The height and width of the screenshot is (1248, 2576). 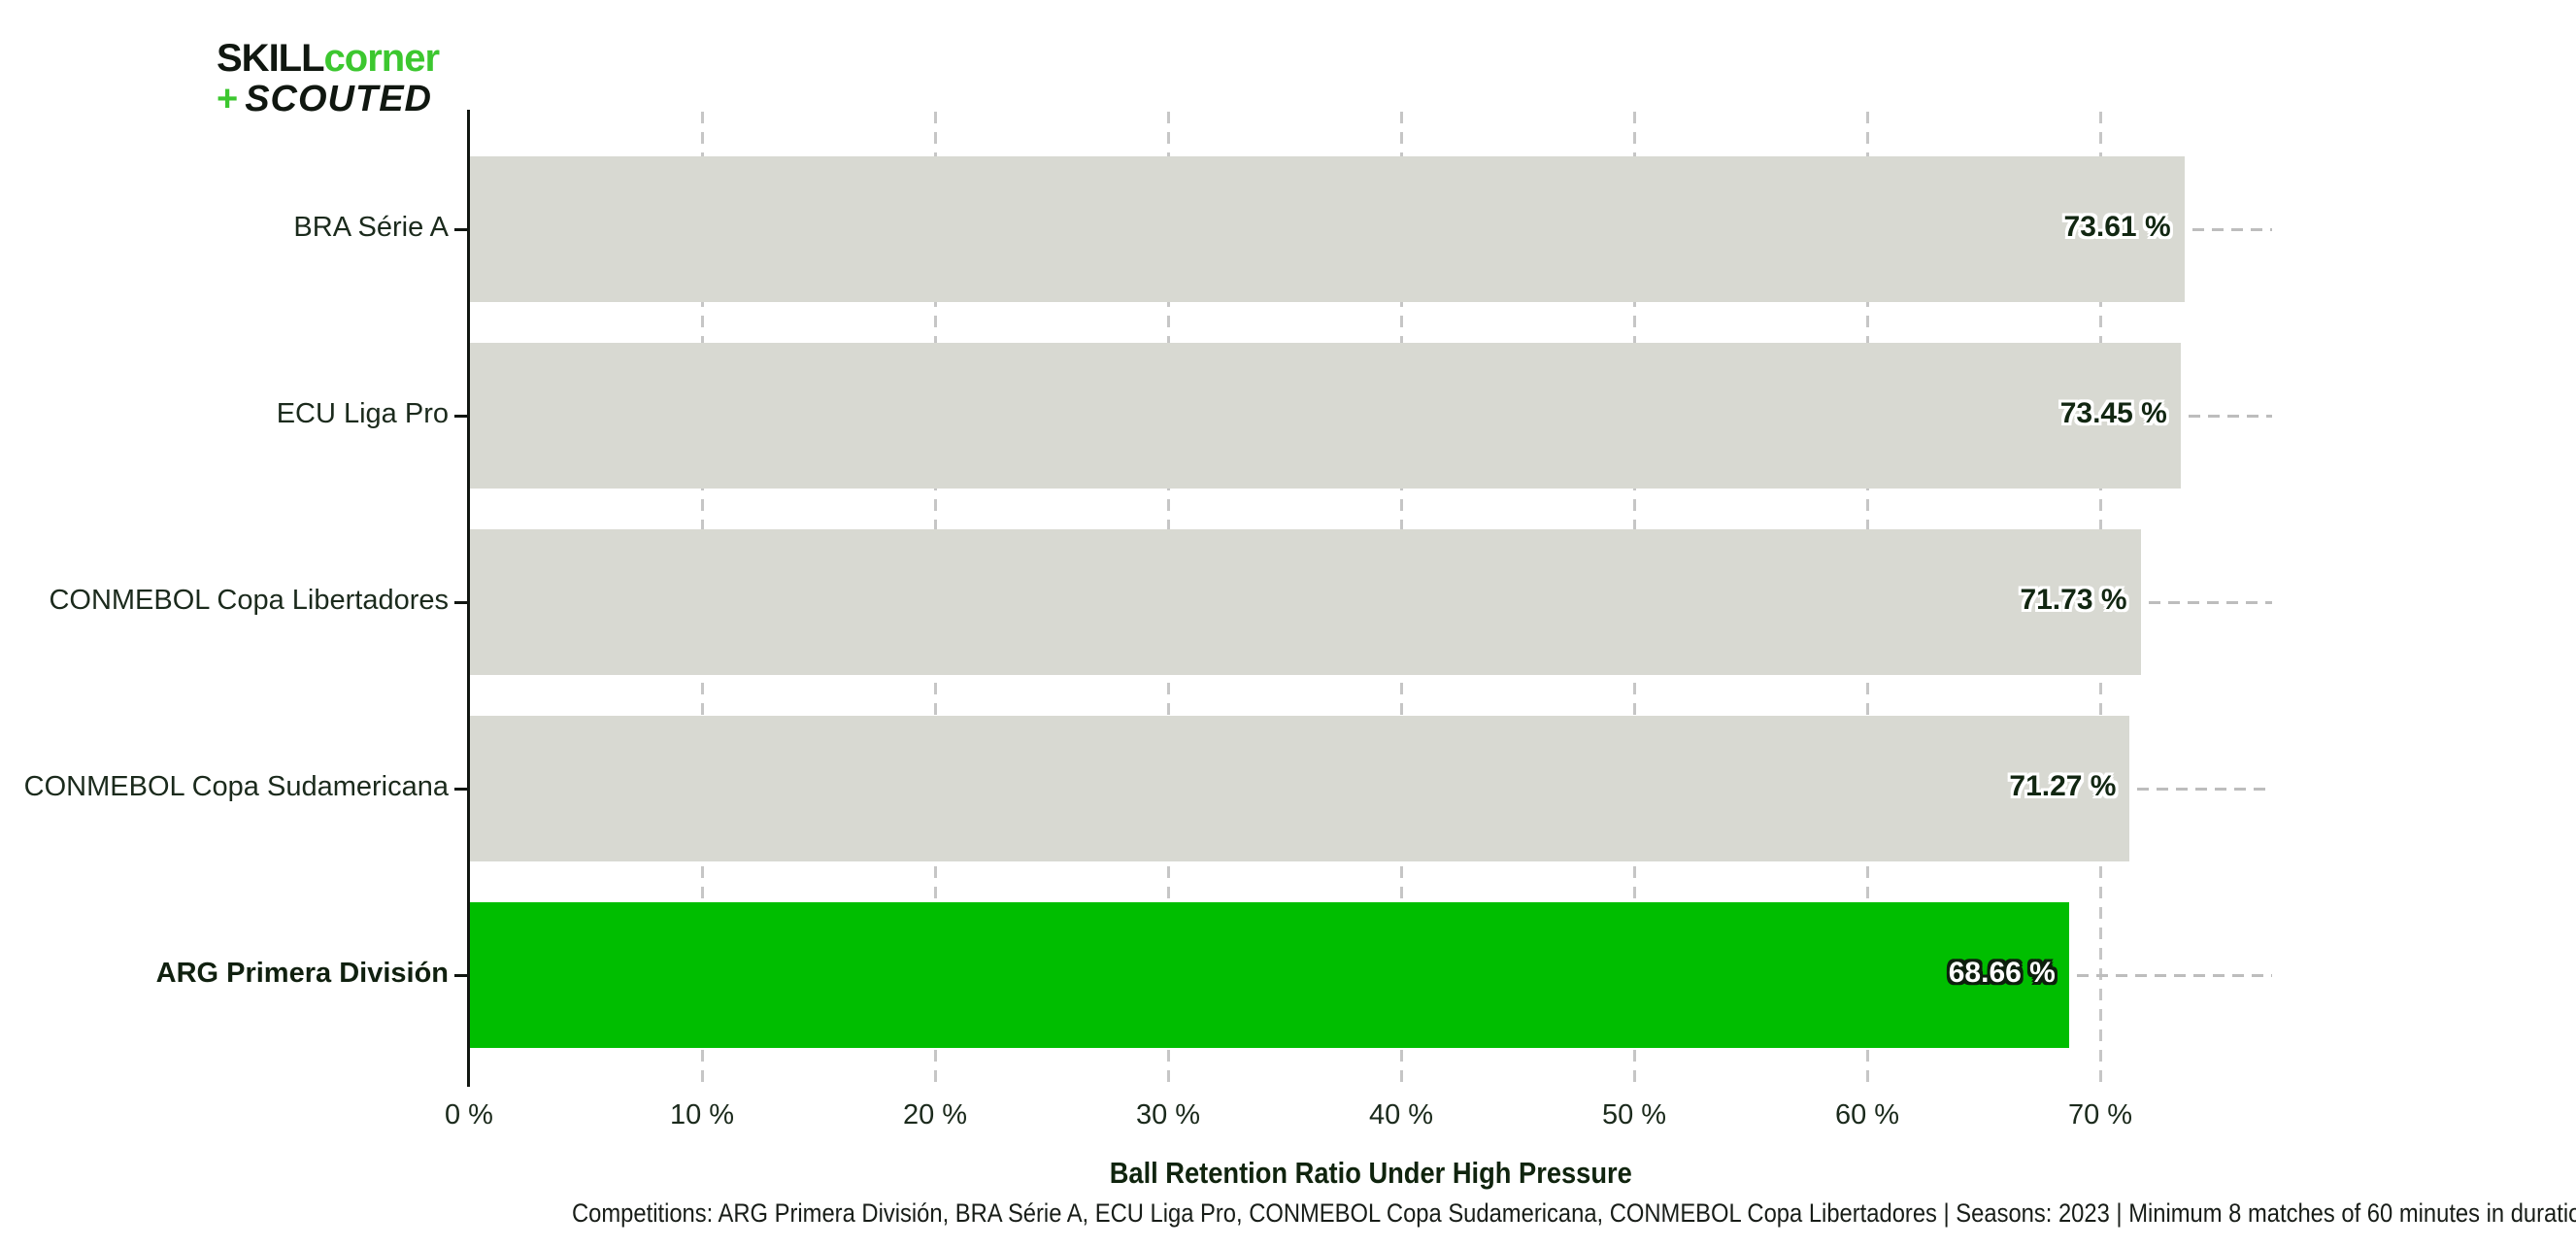 I want to click on category-label: BRA Série A, so click(x=371, y=227).